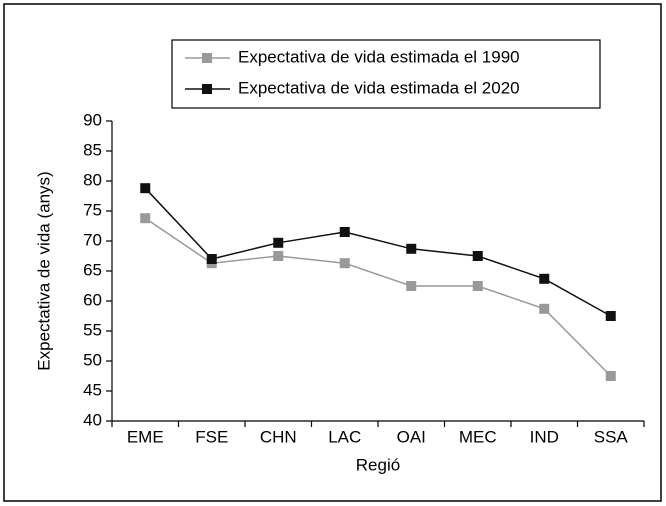 The image size is (666, 506). I want to click on x-tick-label: OAI, so click(411, 436).